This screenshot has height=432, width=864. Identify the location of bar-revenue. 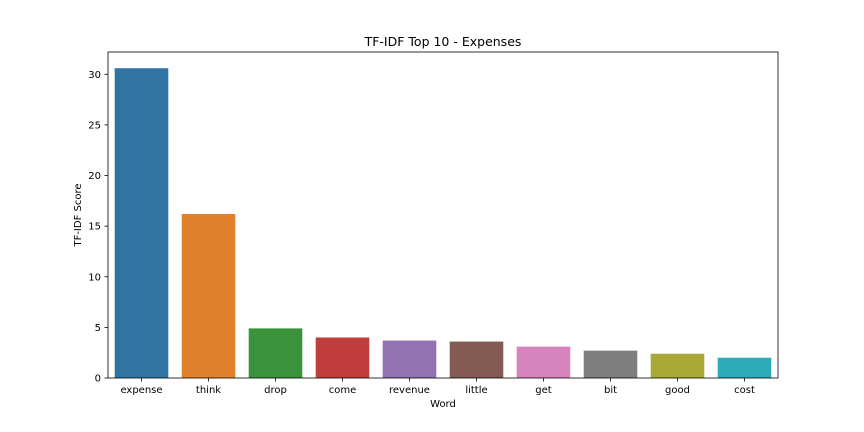
(409, 359).